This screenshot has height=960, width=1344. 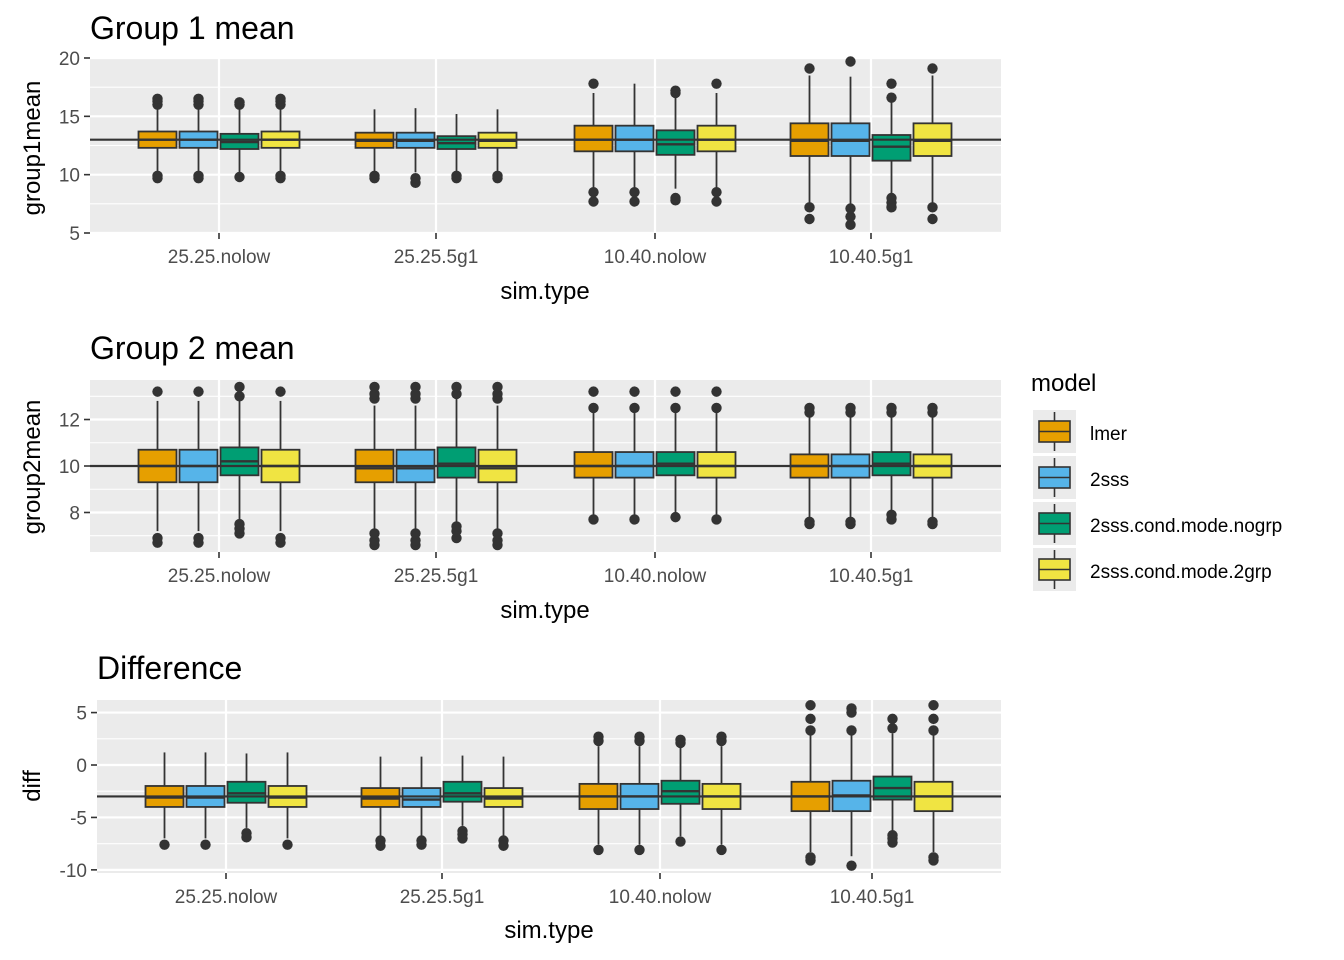 I want to click on panel-title: Group 1 mean, so click(x=192, y=28).